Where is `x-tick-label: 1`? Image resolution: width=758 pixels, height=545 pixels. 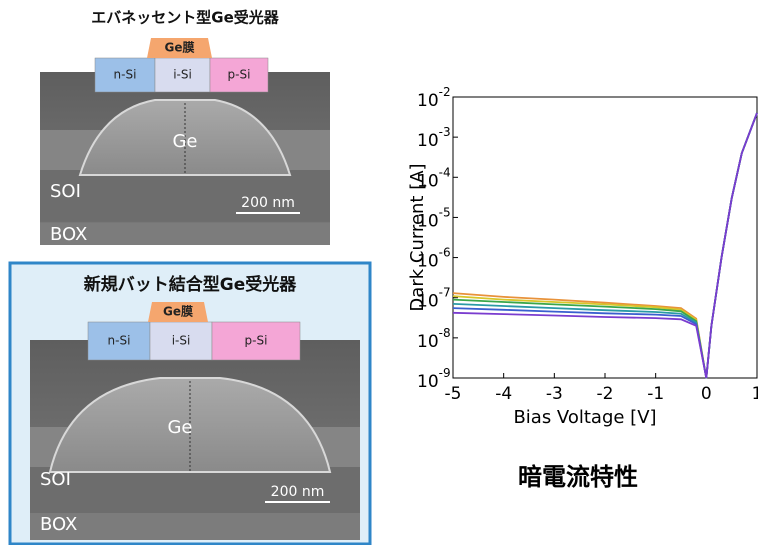 x-tick-label: 1 is located at coordinates (755, 394).